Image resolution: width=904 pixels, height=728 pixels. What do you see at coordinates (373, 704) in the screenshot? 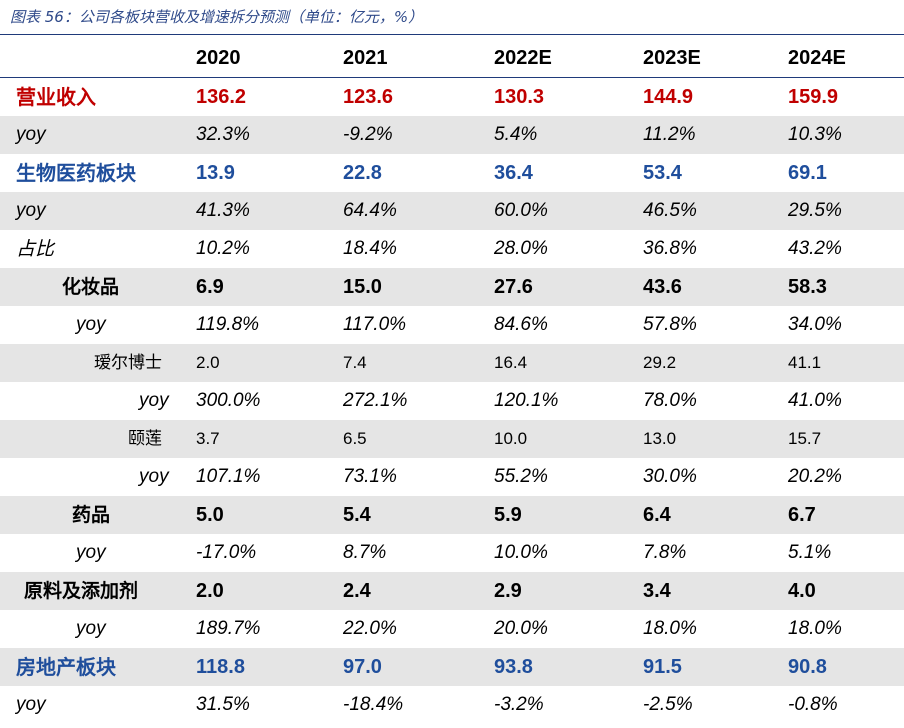
I see `table-cell: -18.4%` at bounding box center [373, 704].